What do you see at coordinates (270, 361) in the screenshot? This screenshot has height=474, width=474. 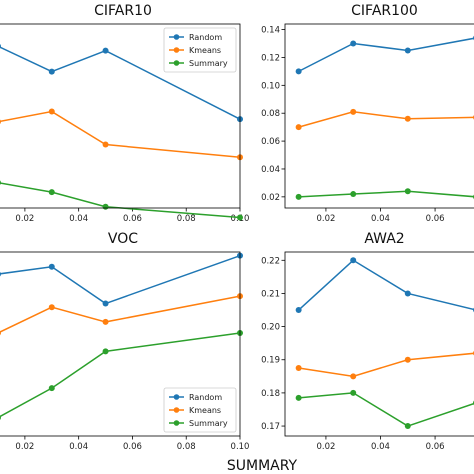 I see `y-tick-label: 0.19` at bounding box center [270, 361].